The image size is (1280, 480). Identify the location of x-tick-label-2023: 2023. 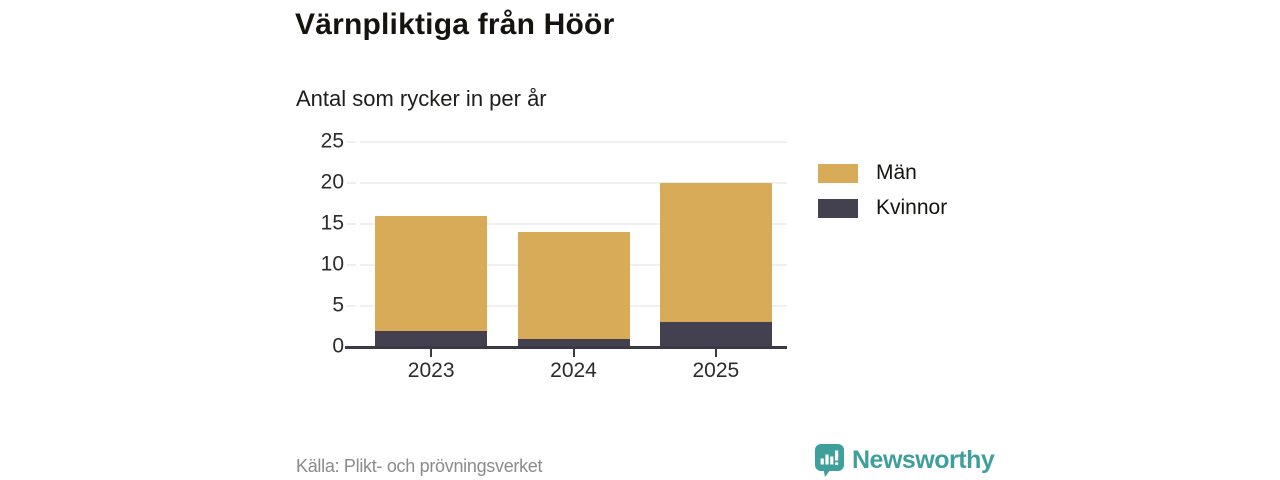
(431, 370).